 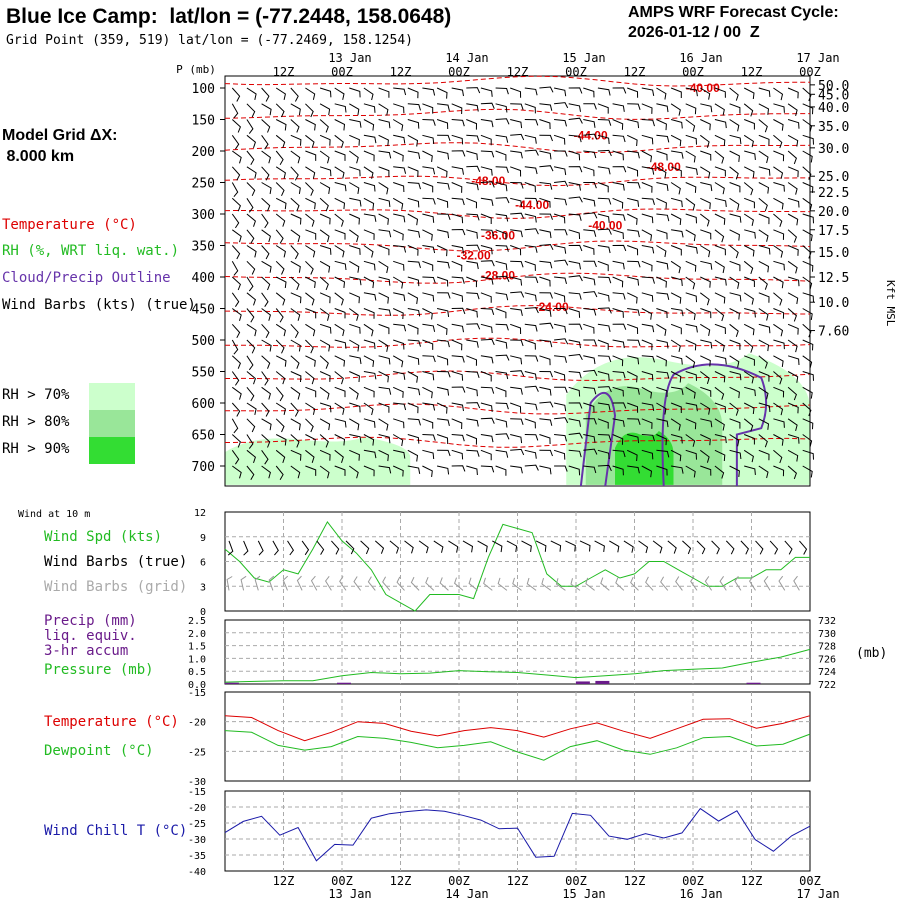 What do you see at coordinates (753, 683) in the screenshot?
I see `precip-bar` at bounding box center [753, 683].